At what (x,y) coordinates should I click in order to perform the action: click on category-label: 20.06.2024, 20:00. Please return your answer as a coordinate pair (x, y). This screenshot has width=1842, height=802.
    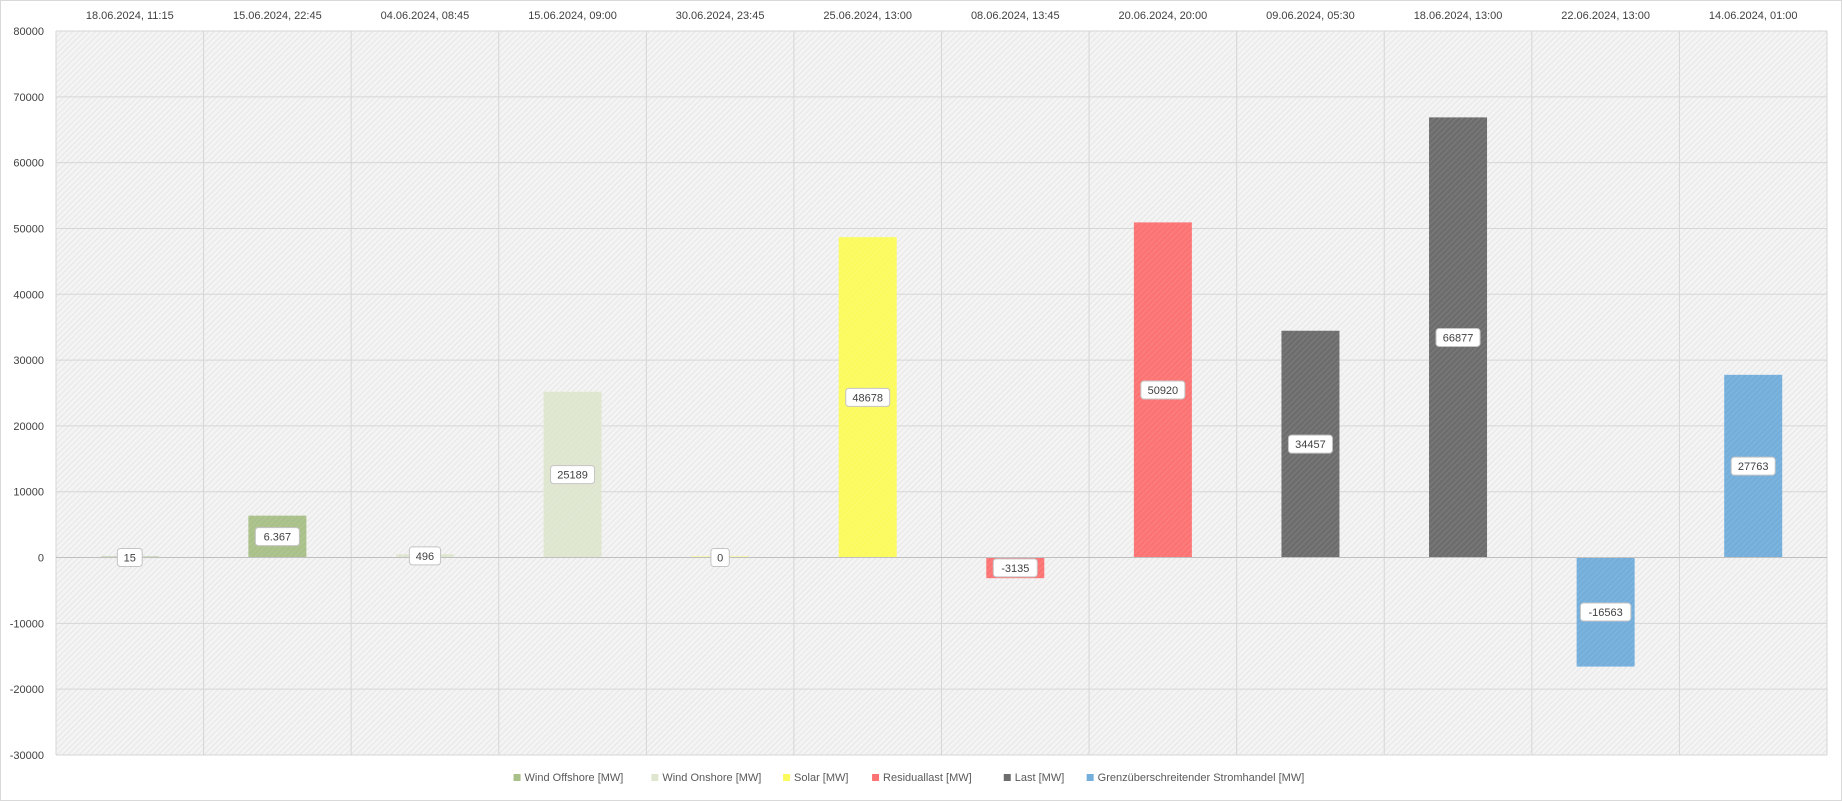
    Looking at the image, I should click on (1163, 16).